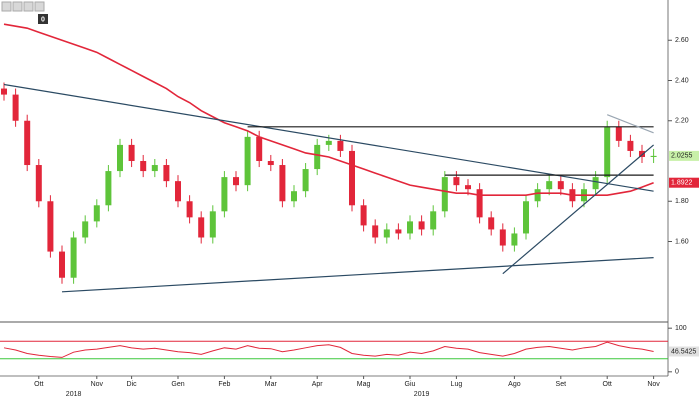  I want to click on price-tag-label: 1.8922, so click(682, 183).